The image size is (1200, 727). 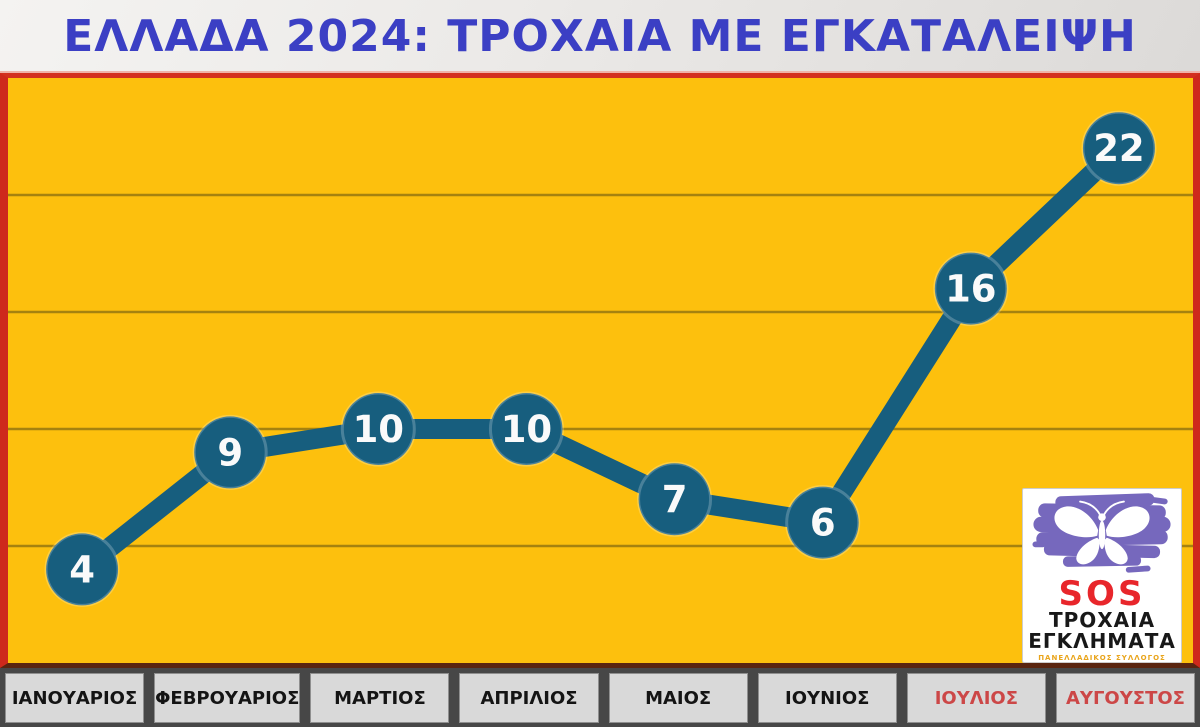 I want to click on month-cell: ΙΟΥΝΙΟΣ, so click(x=827, y=698).